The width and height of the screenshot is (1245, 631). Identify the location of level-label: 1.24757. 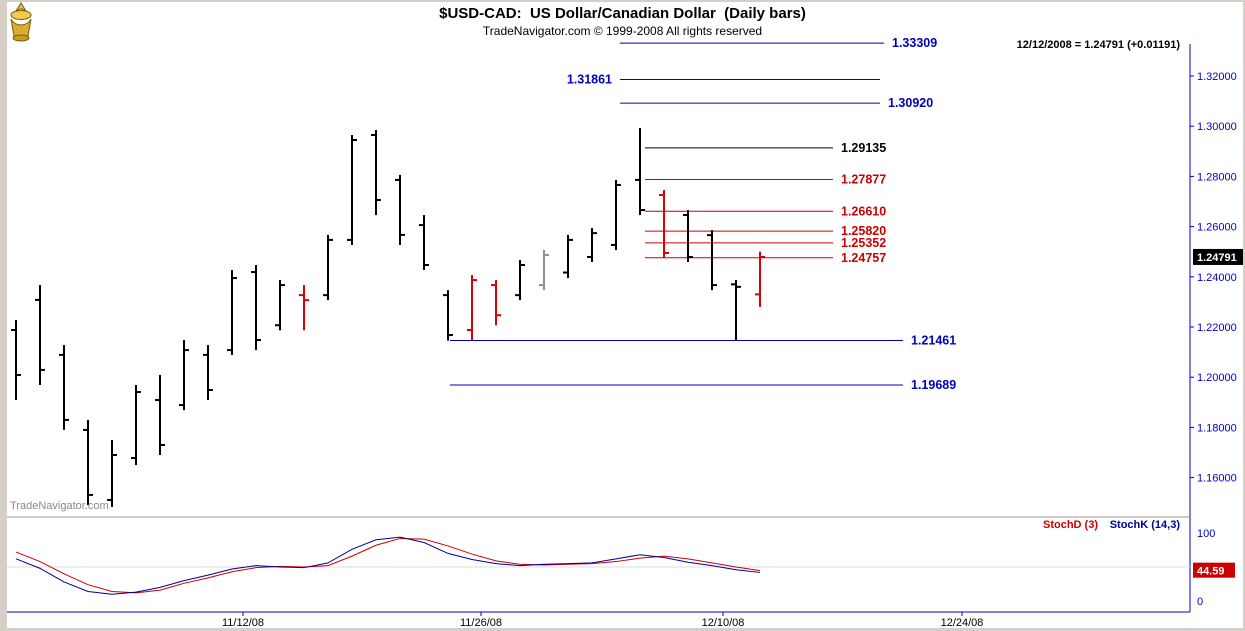
(863, 258).